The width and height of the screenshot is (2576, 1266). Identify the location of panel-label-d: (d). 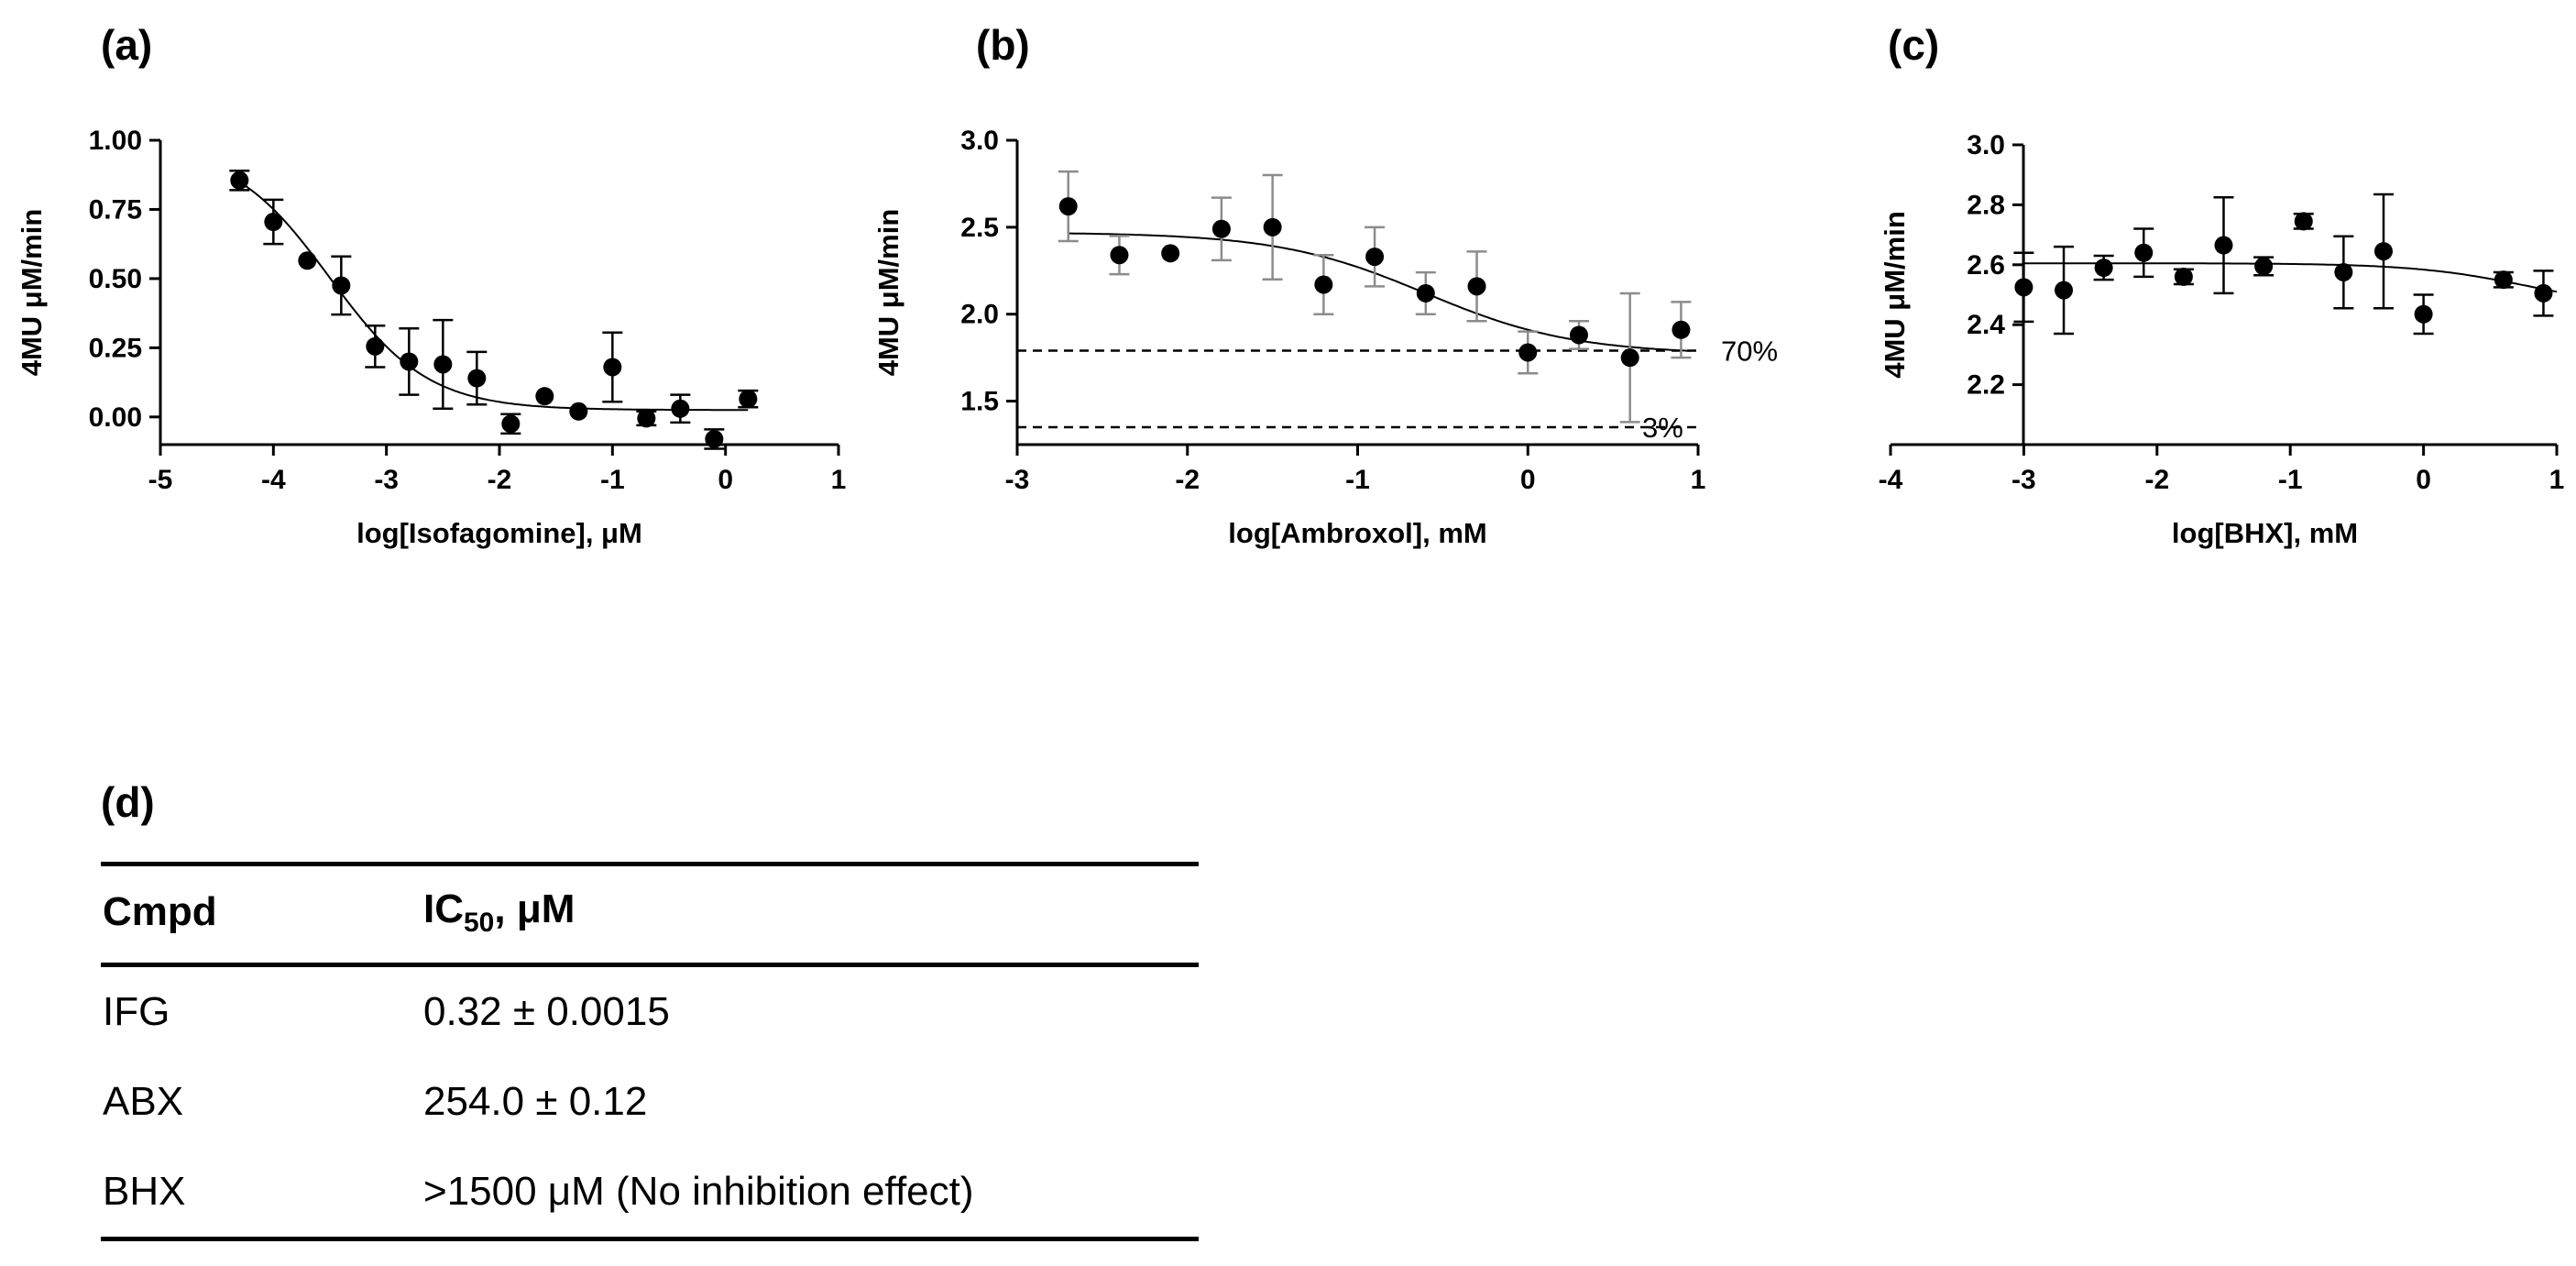
(128, 802).